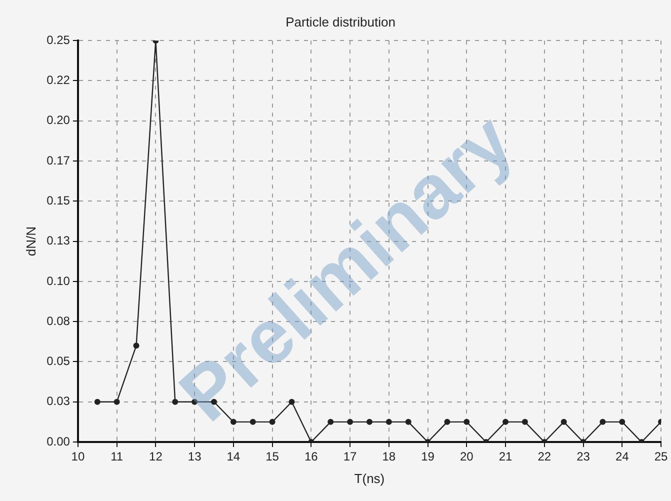 The image size is (671, 501). I want to click on x-tick-label: 17, so click(350, 457).